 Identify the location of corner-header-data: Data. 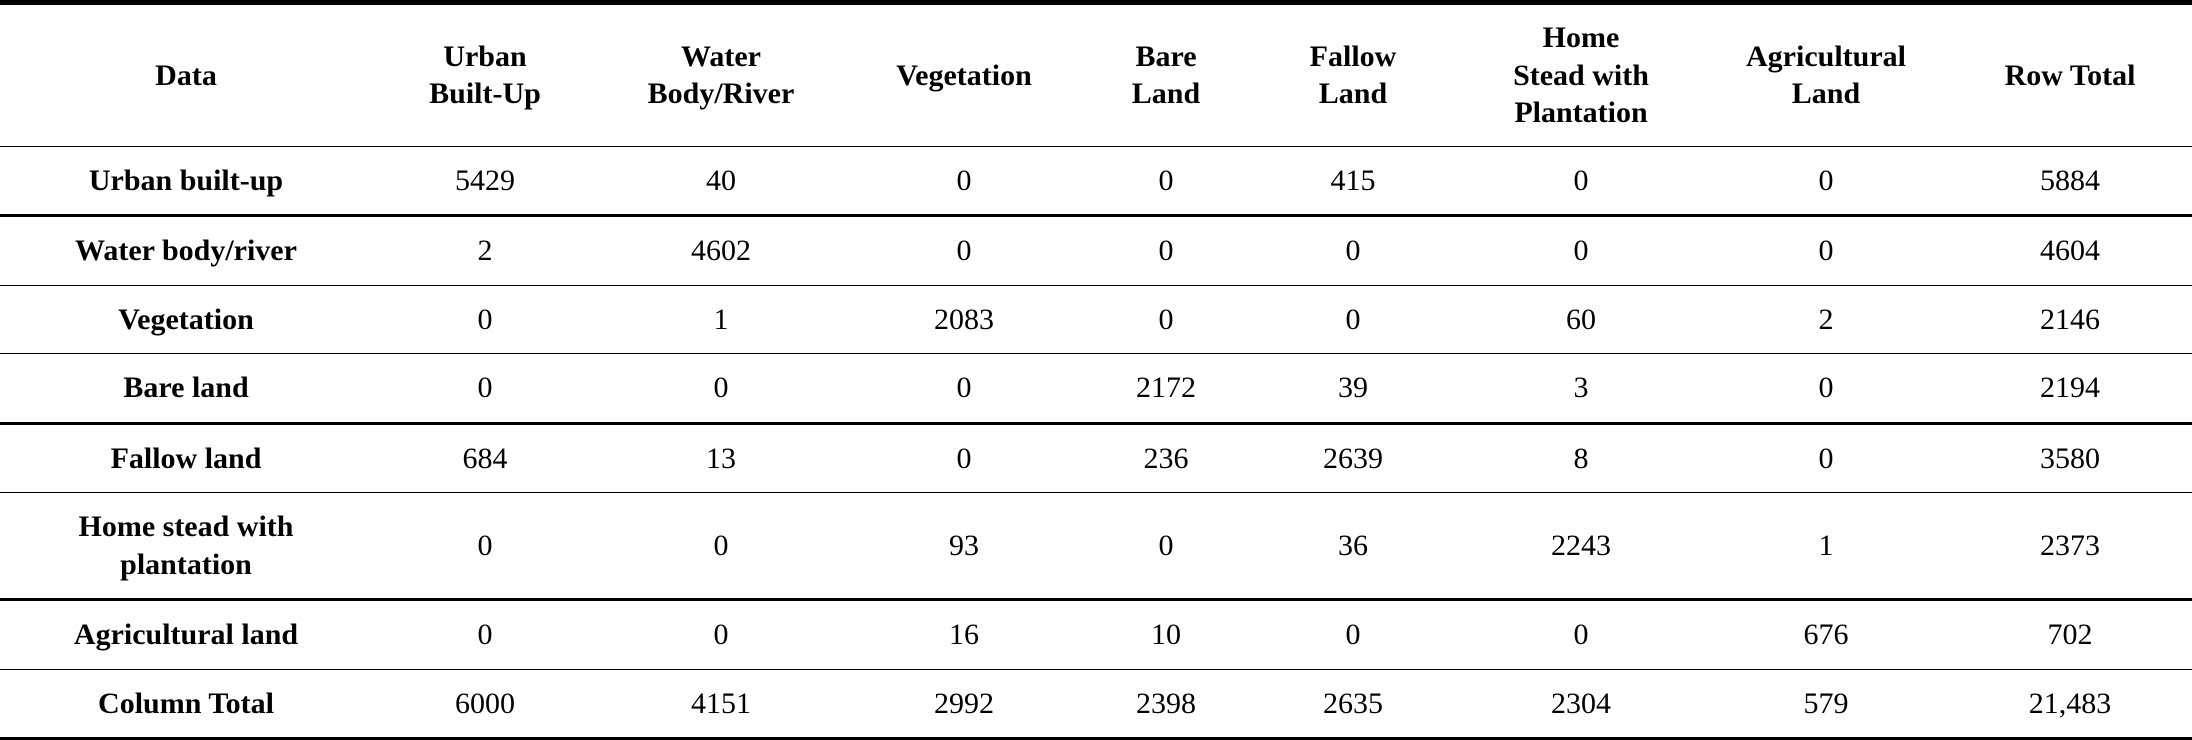
(186, 75).